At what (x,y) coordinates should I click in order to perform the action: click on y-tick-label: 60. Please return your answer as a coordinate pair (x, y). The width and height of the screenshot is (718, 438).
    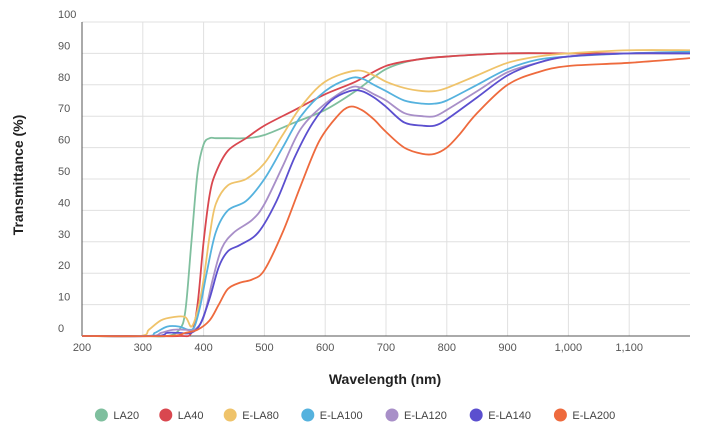
    Looking at the image, I should click on (64, 141).